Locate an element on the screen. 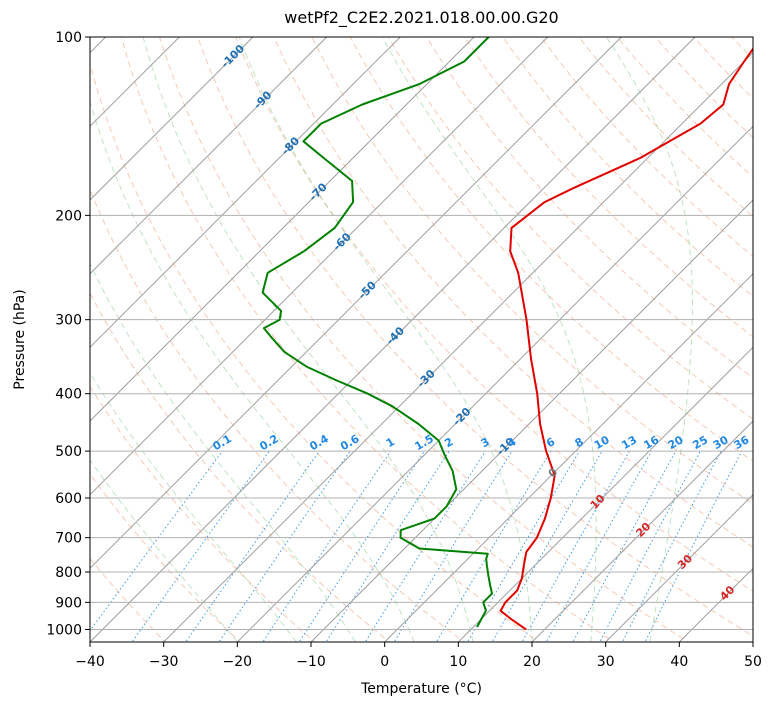 This screenshot has height=708, width=775. y-tick-label: 100 is located at coordinates (68, 38).